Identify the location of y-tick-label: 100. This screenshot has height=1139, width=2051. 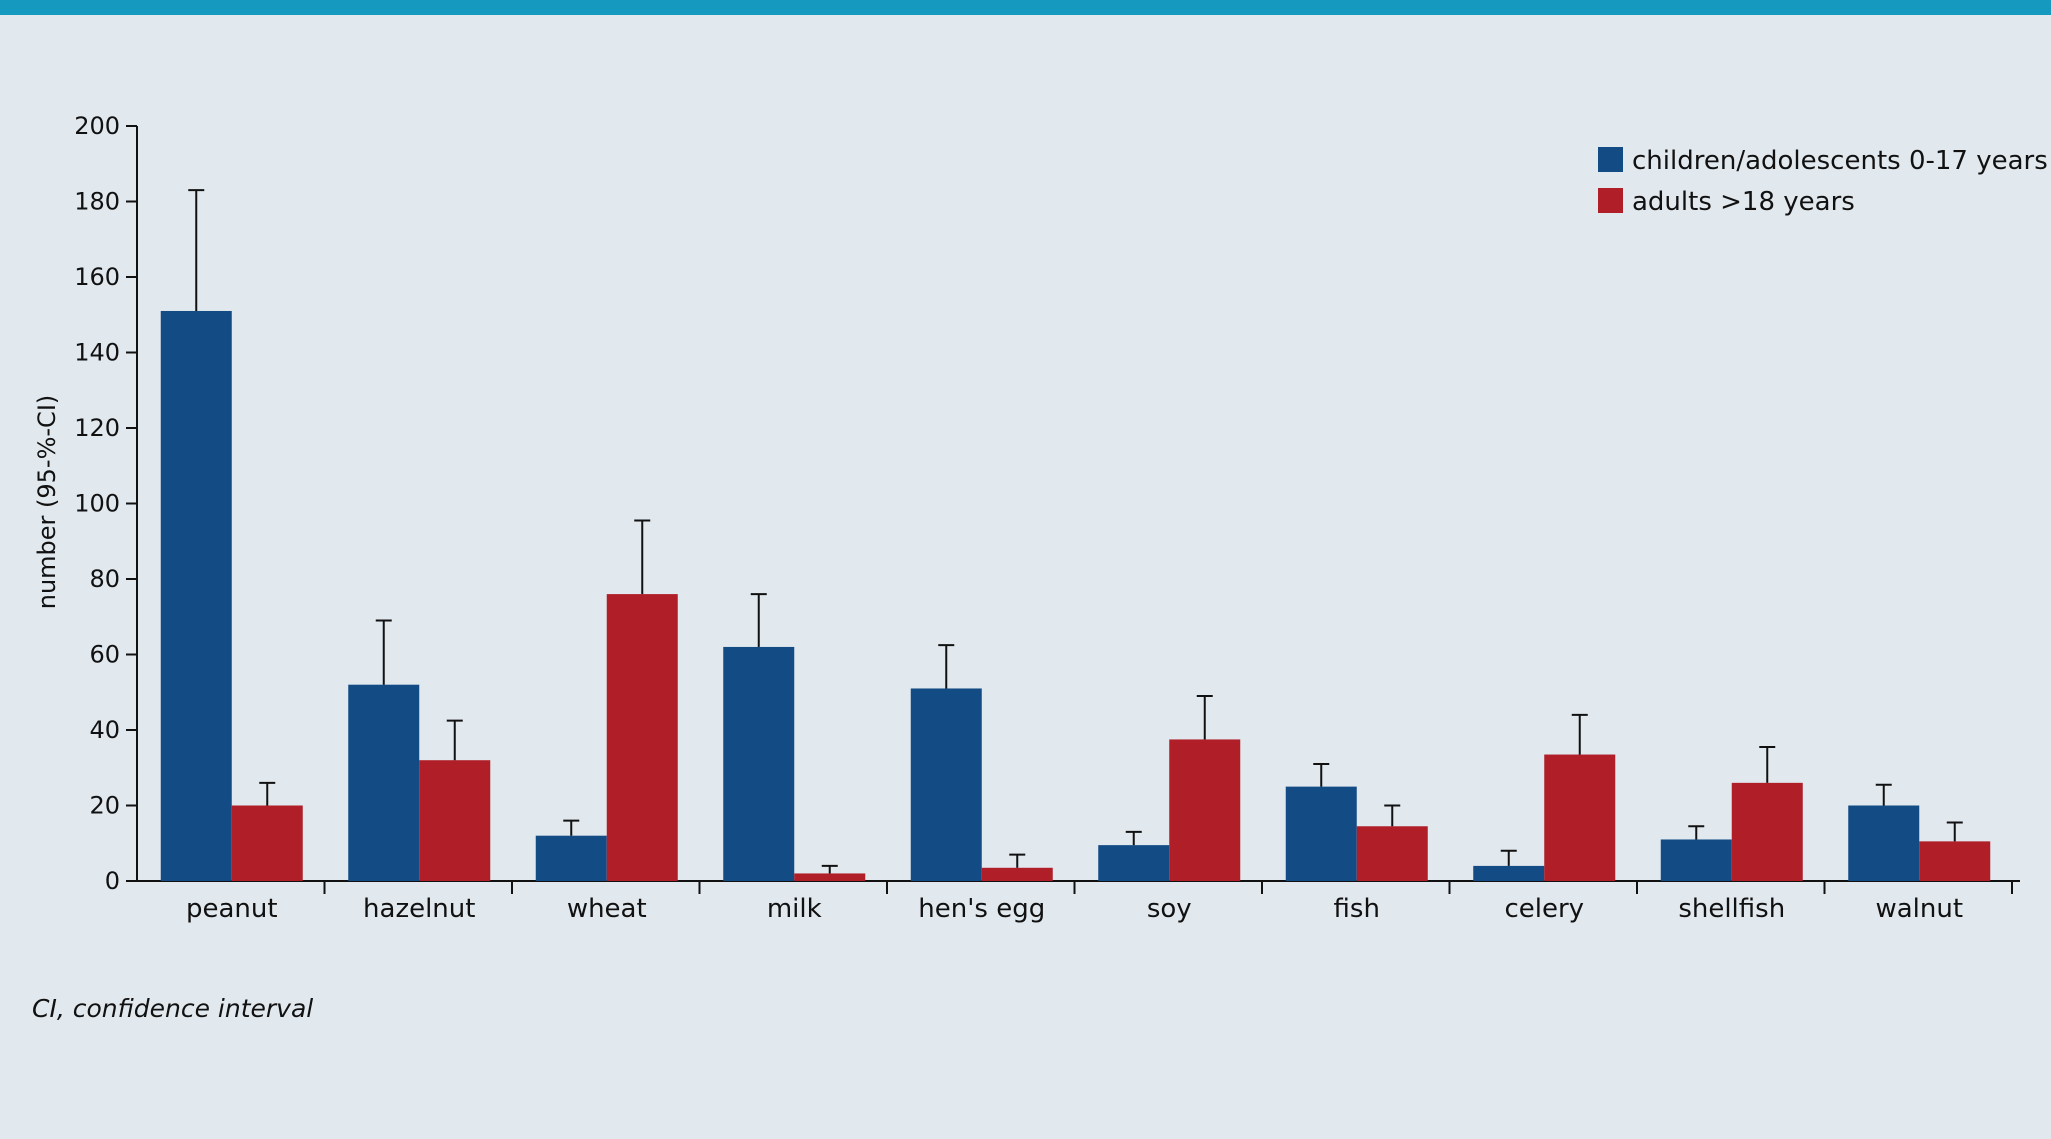
(97, 504).